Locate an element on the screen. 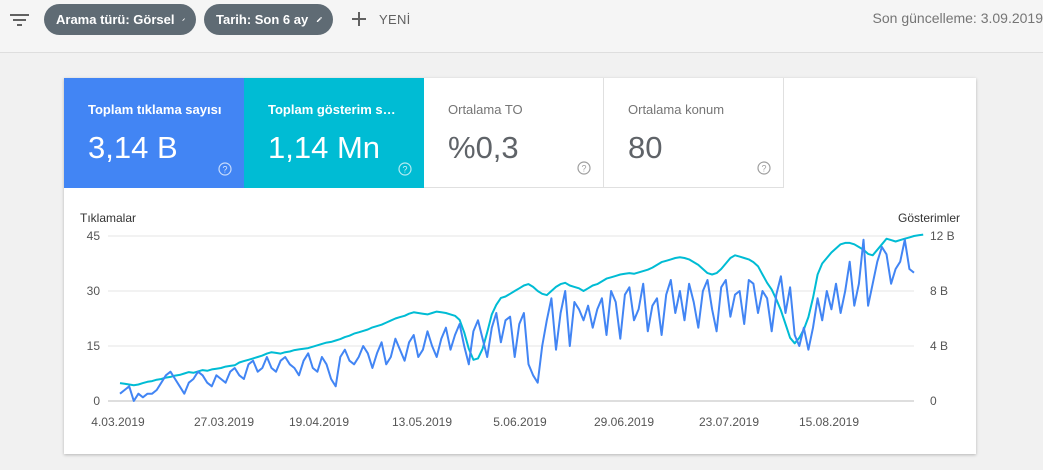 This screenshot has width=1043, height=470. left-tick-label: 15 is located at coordinates (94, 346).